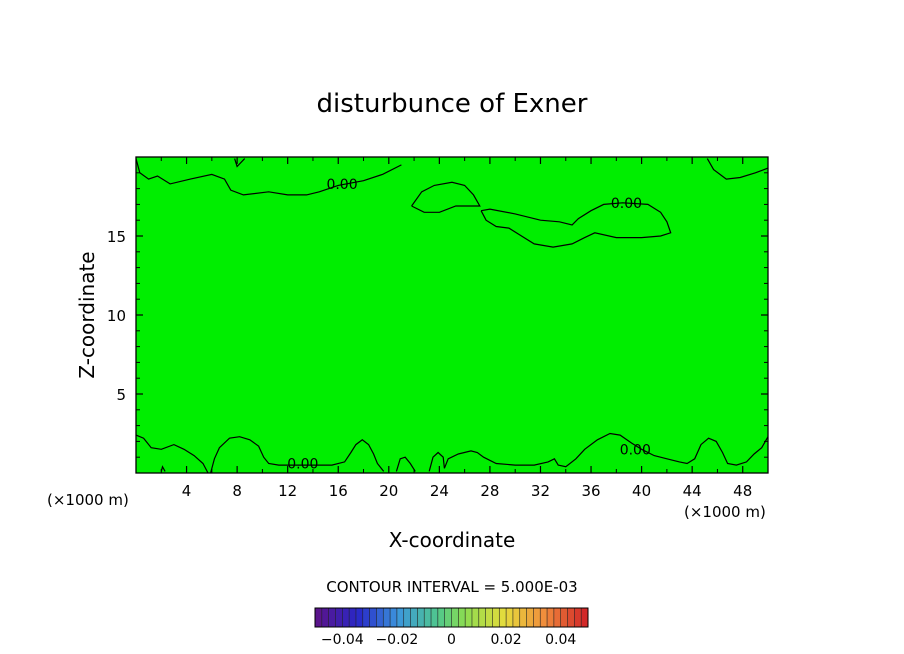 Image resolution: width=904 pixels, height=654 pixels. Describe the element at coordinates (506, 640) in the screenshot. I see `colorbar-label: 0.02` at that location.